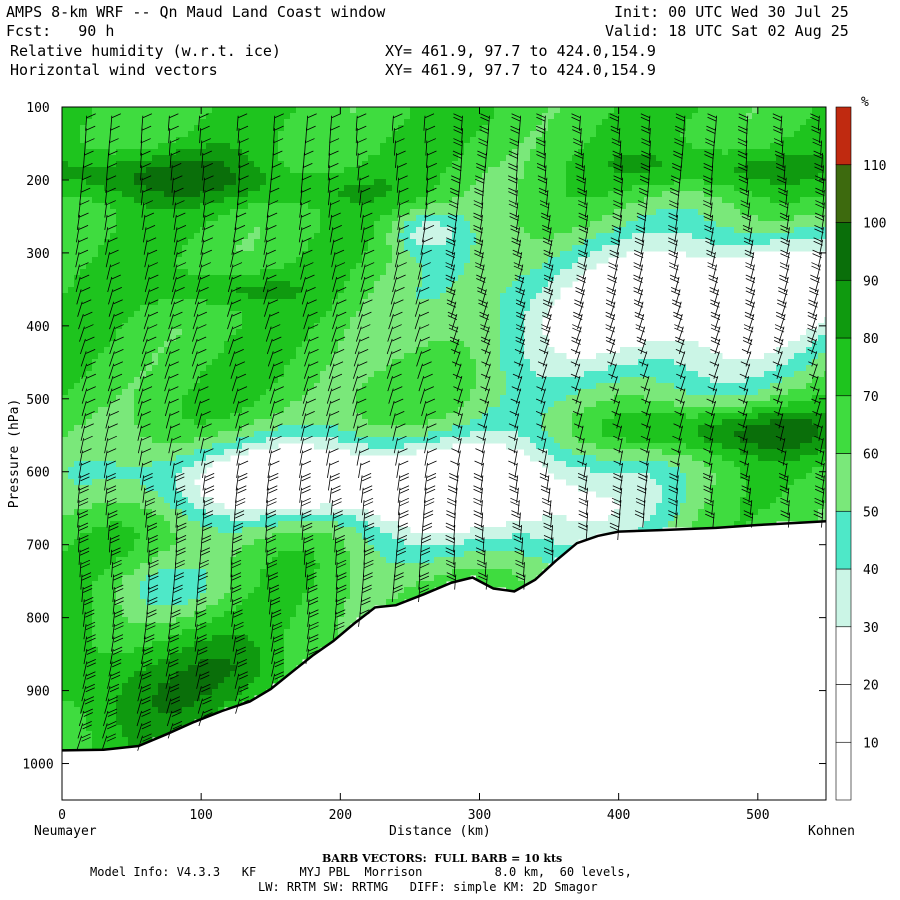 The width and height of the screenshot is (900, 900). What do you see at coordinates (871, 281) in the screenshot?
I see `colorbar-label: 90` at bounding box center [871, 281].